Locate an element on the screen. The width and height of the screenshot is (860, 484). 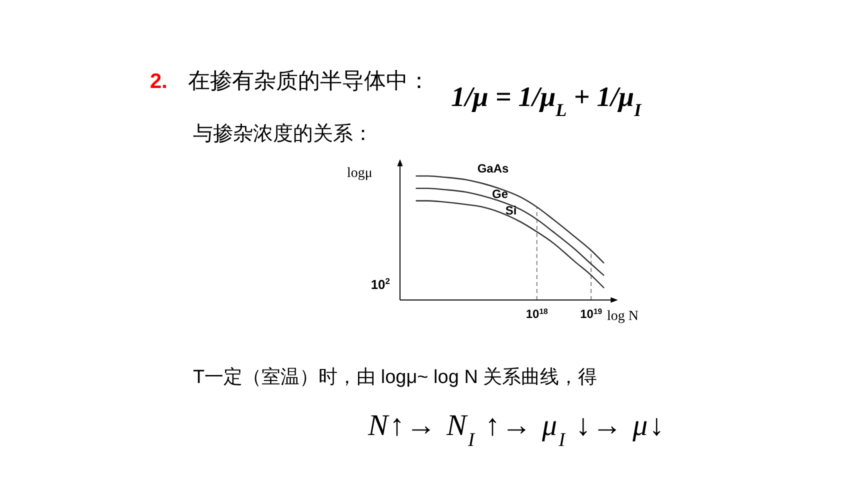
series-label: Ge is located at coordinates (500, 194).